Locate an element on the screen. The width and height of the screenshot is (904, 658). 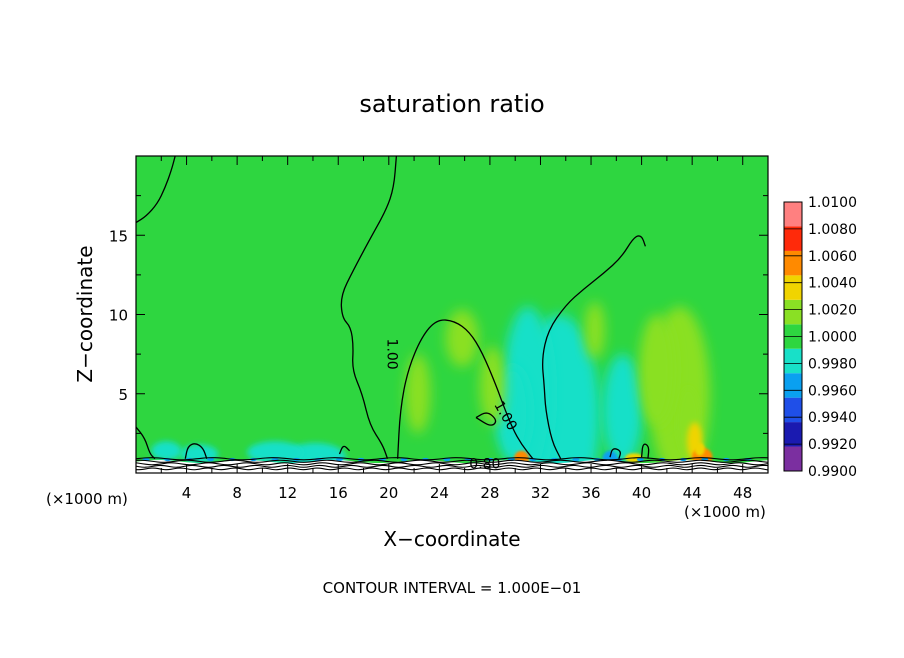
y-tick-label: 5 is located at coordinates (123, 395).